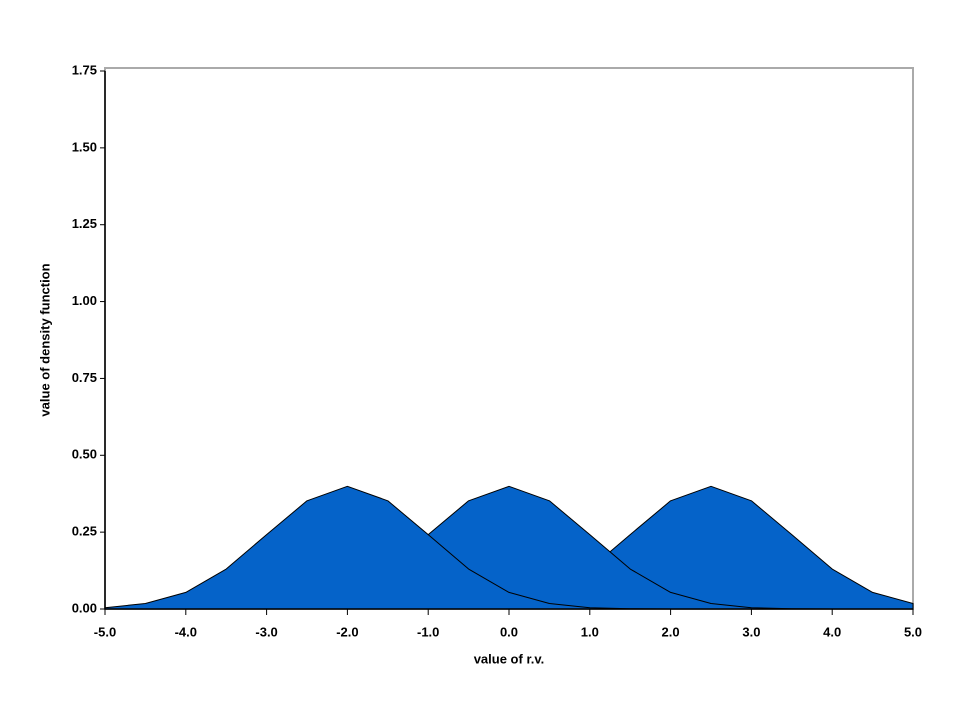 The width and height of the screenshot is (960, 720). What do you see at coordinates (509, 658) in the screenshot?
I see `x-axis-label: value of r.v.` at bounding box center [509, 658].